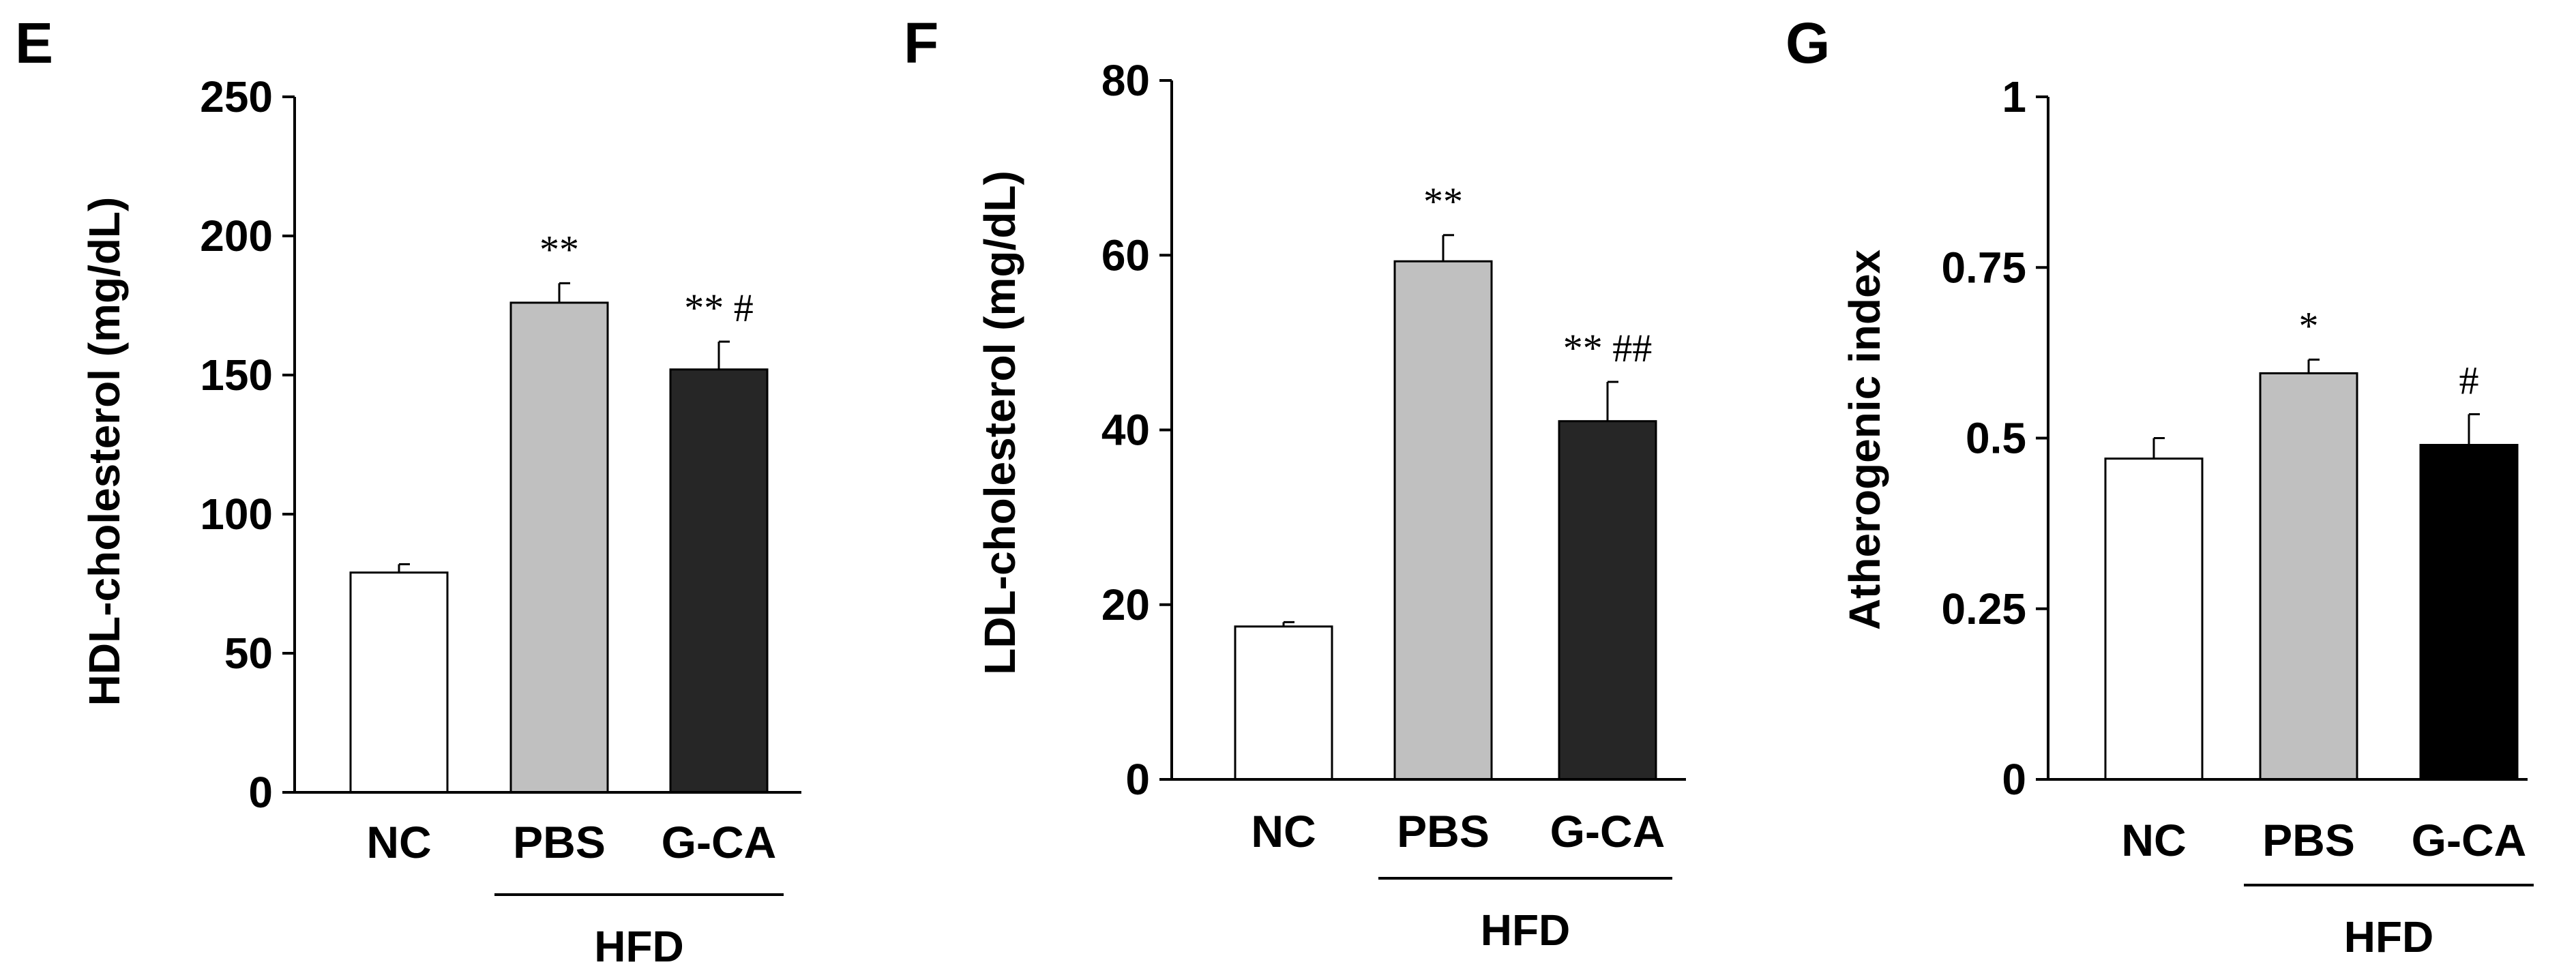 This screenshot has width=2576, height=971. Describe the element at coordinates (2469, 380) in the screenshot. I see `significance-marker: #` at that location.